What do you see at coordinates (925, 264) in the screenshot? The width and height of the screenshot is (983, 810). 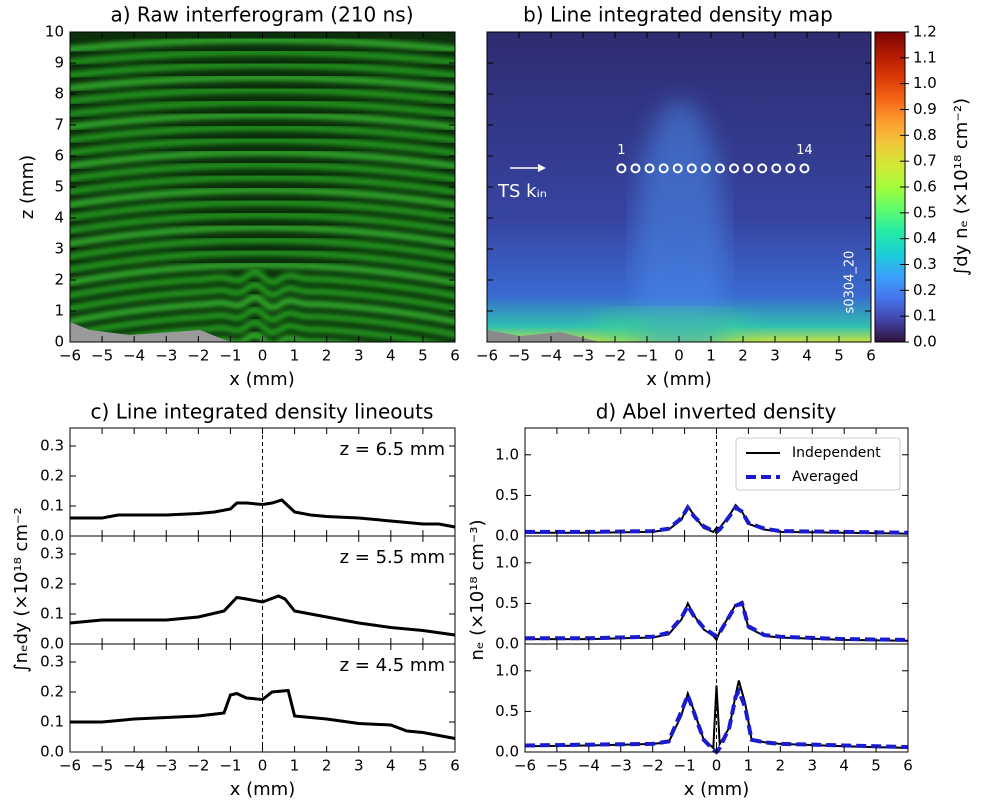 I see `colorbar-tick-label: 0.3` at bounding box center [925, 264].